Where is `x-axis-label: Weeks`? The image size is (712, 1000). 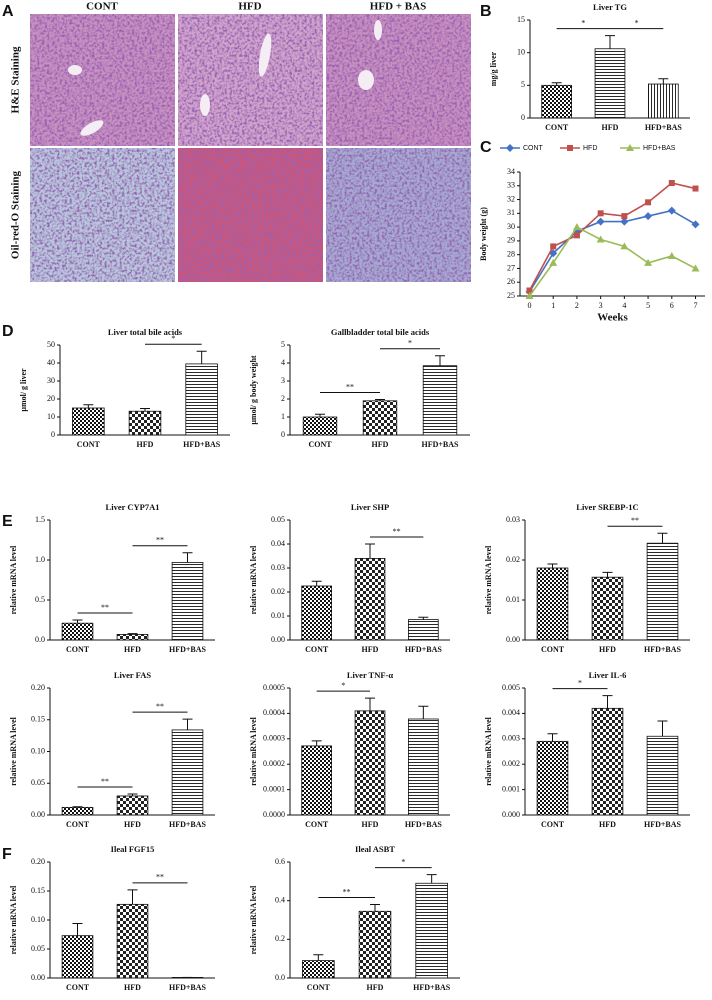
x-axis-label: Weeks is located at coordinates (612, 318).